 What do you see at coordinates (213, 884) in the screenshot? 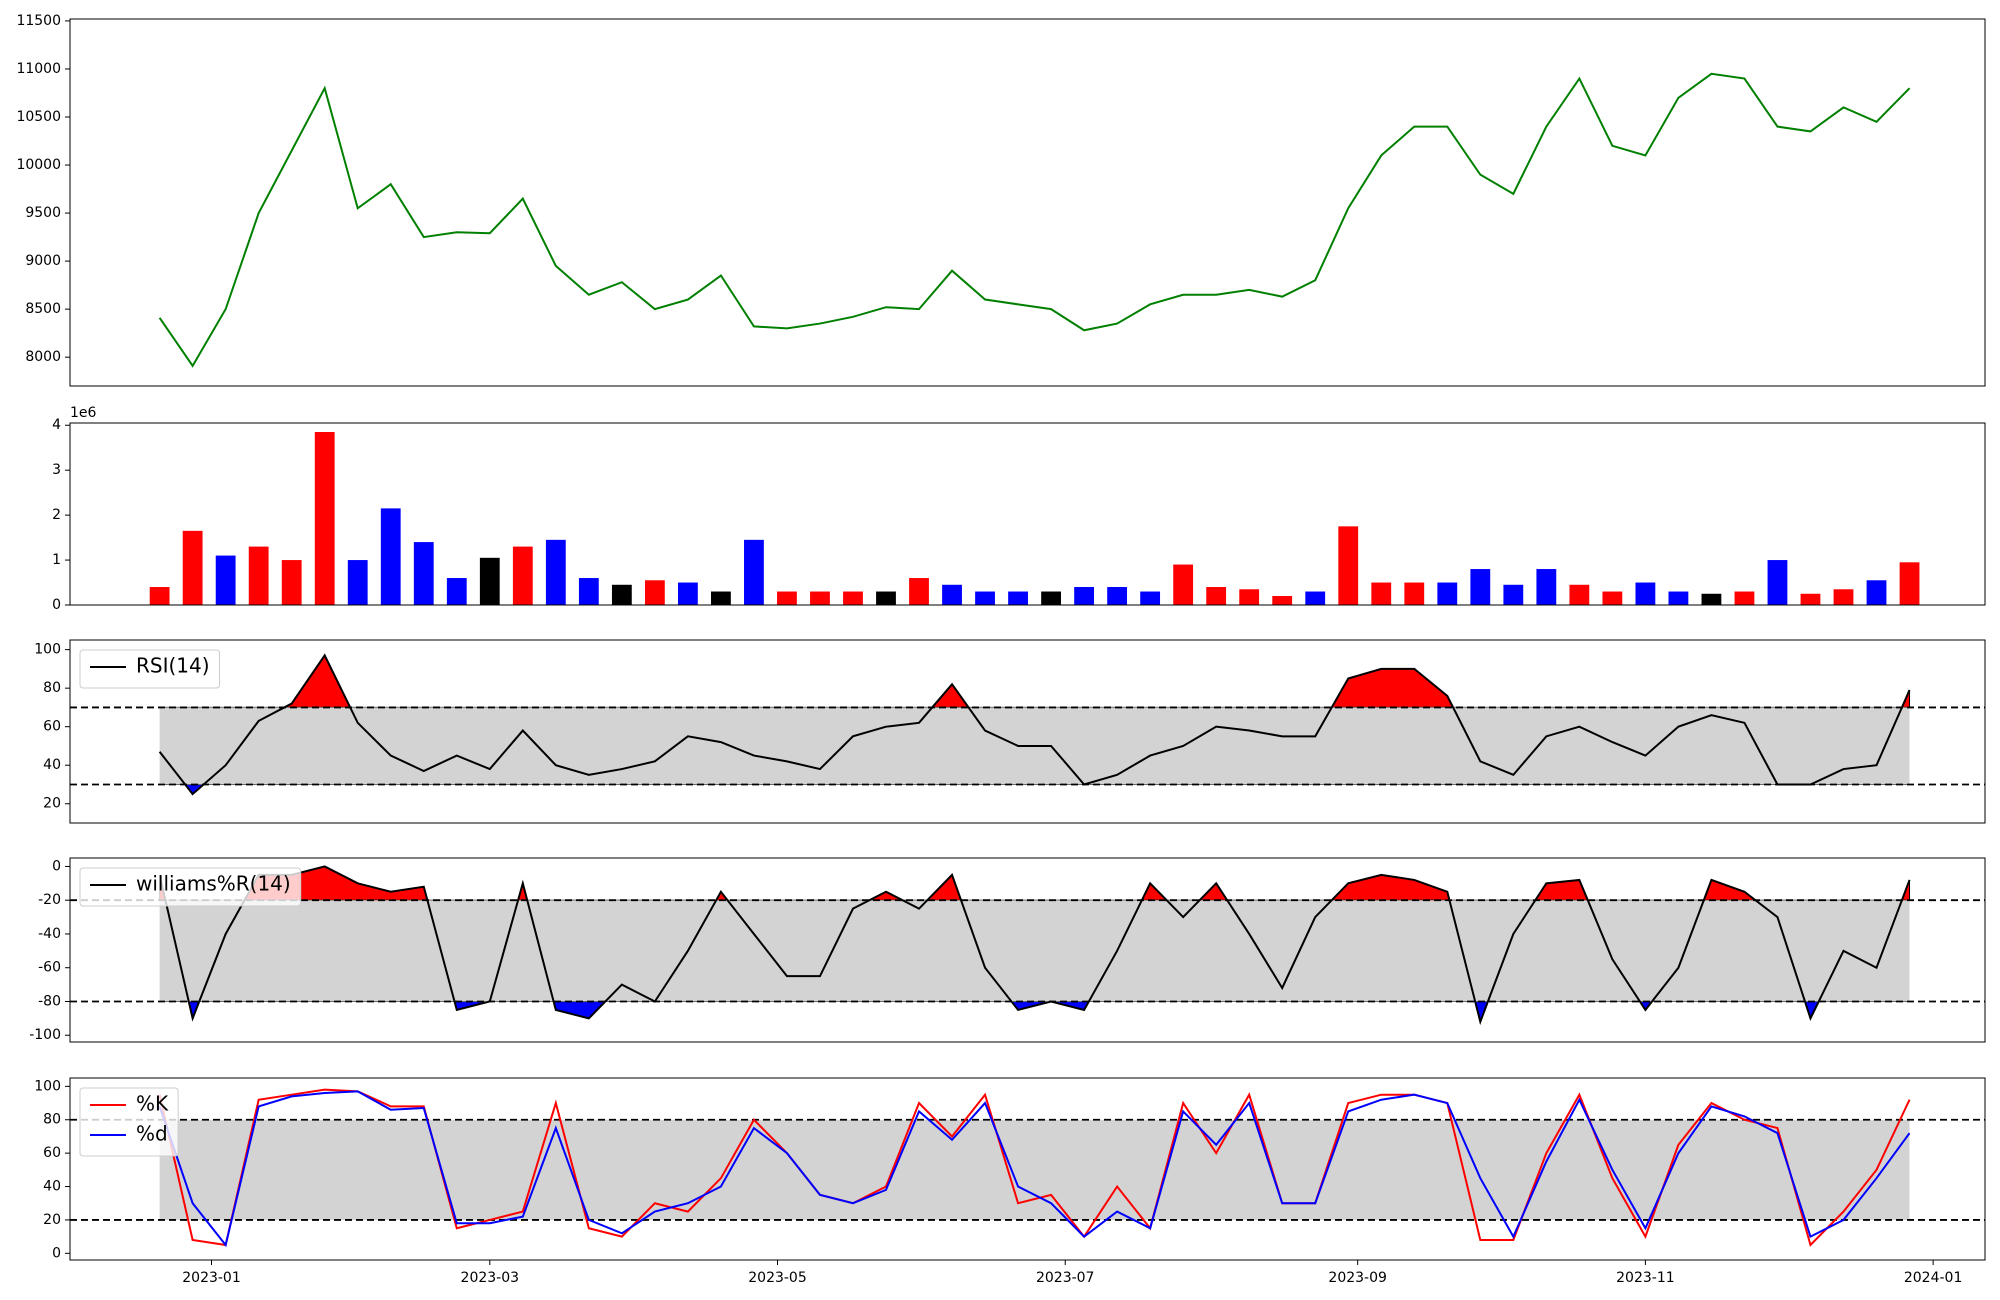
I see `legend-label: williams%R(14)` at bounding box center [213, 884].